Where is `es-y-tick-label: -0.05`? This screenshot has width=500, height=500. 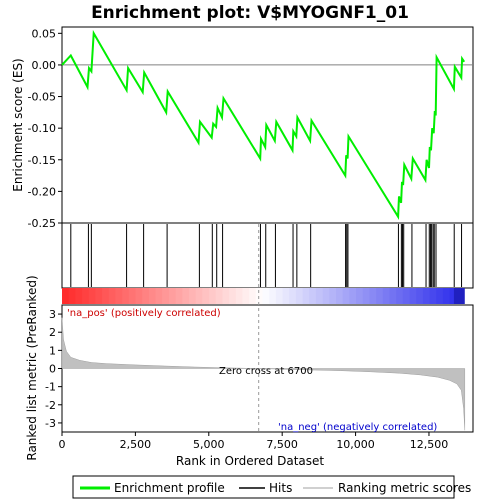 es-y-tick-label: -0.05 is located at coordinates (42, 97).